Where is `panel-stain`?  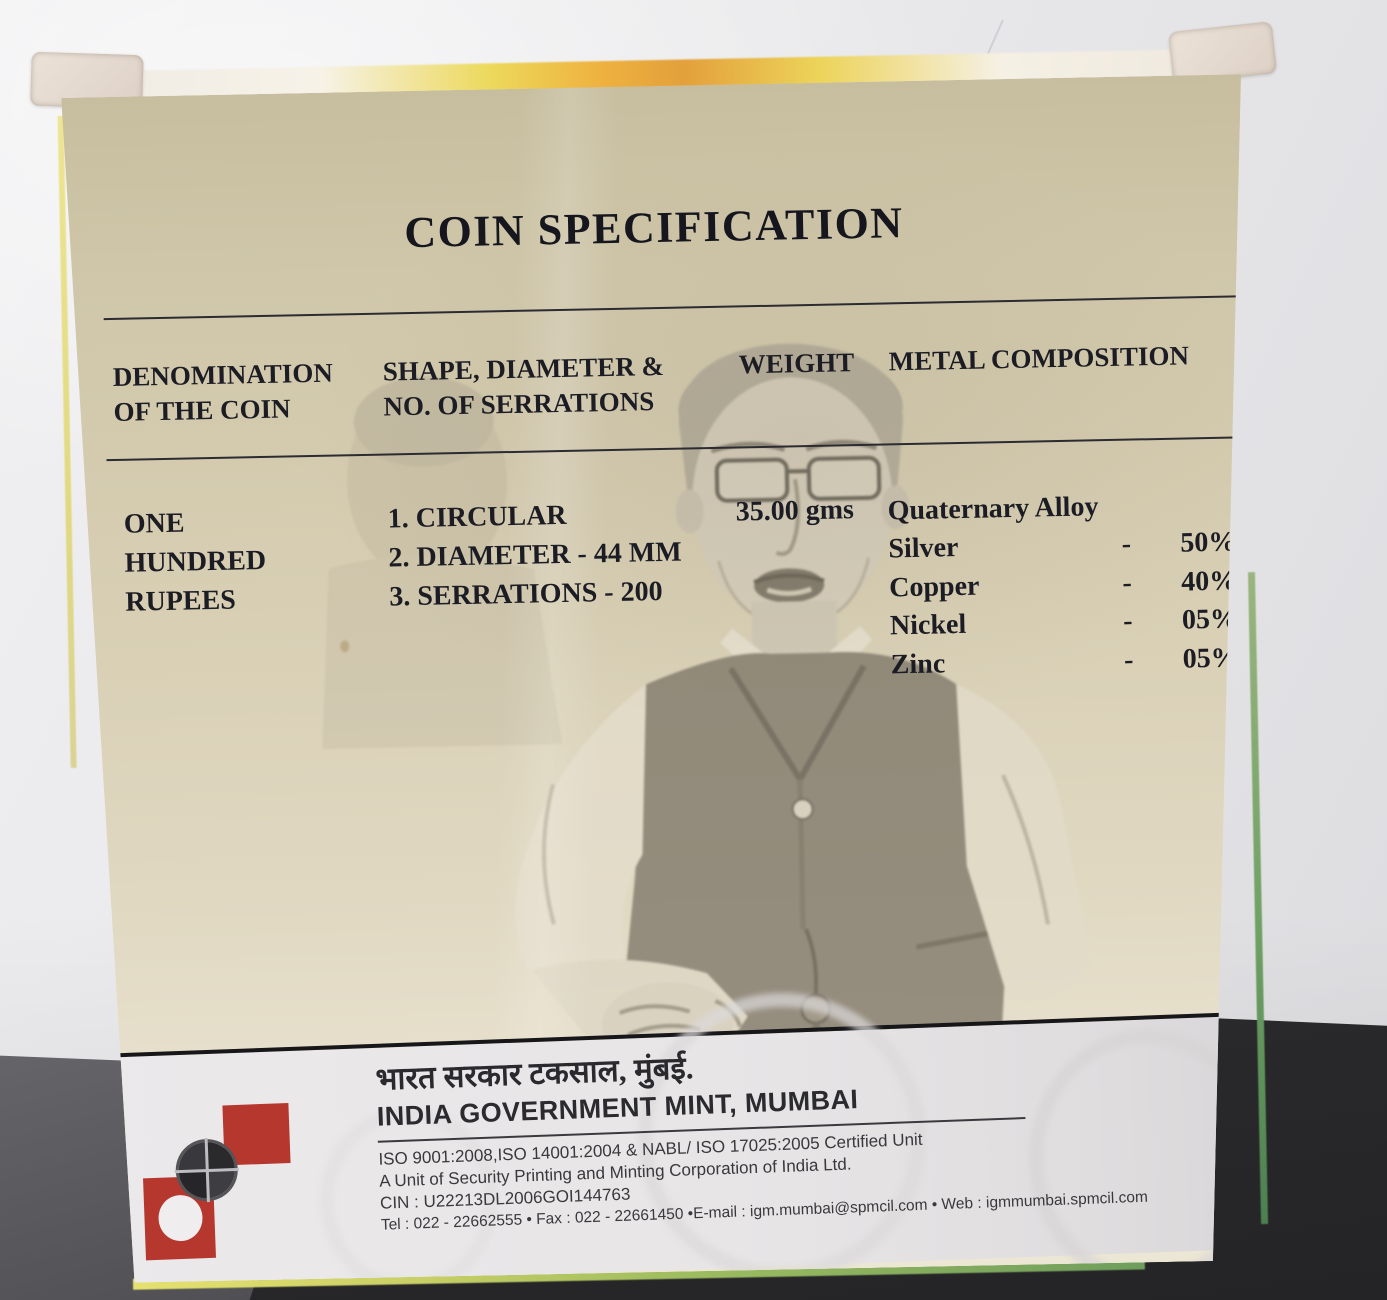 panel-stain is located at coordinates (344, 646).